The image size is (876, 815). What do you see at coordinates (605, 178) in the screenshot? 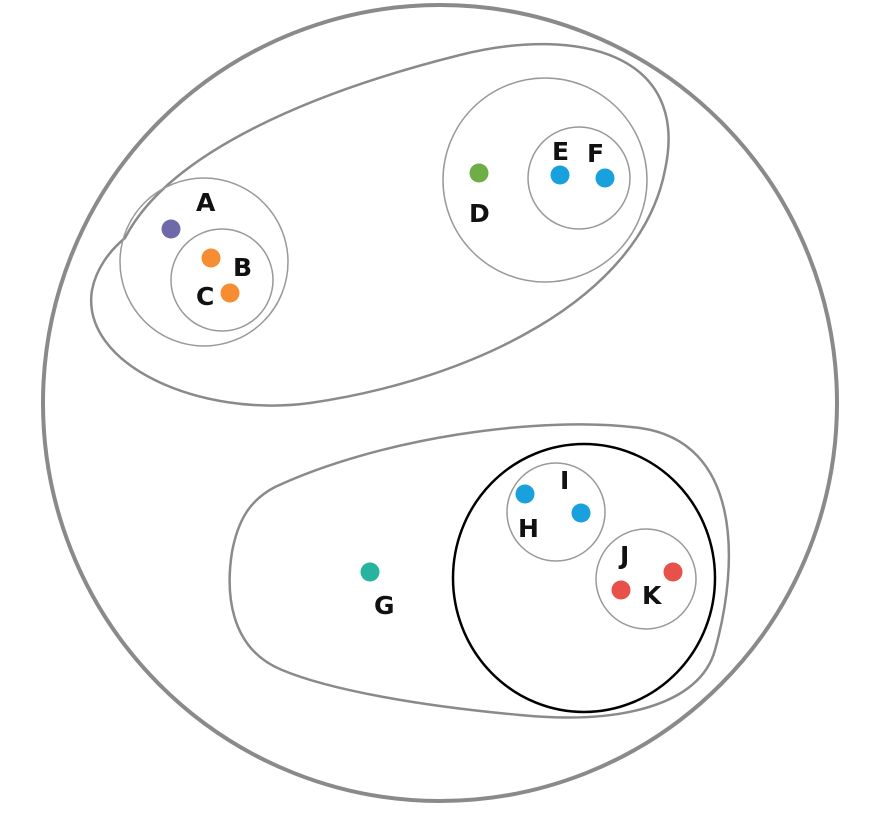
I see `point-f` at bounding box center [605, 178].